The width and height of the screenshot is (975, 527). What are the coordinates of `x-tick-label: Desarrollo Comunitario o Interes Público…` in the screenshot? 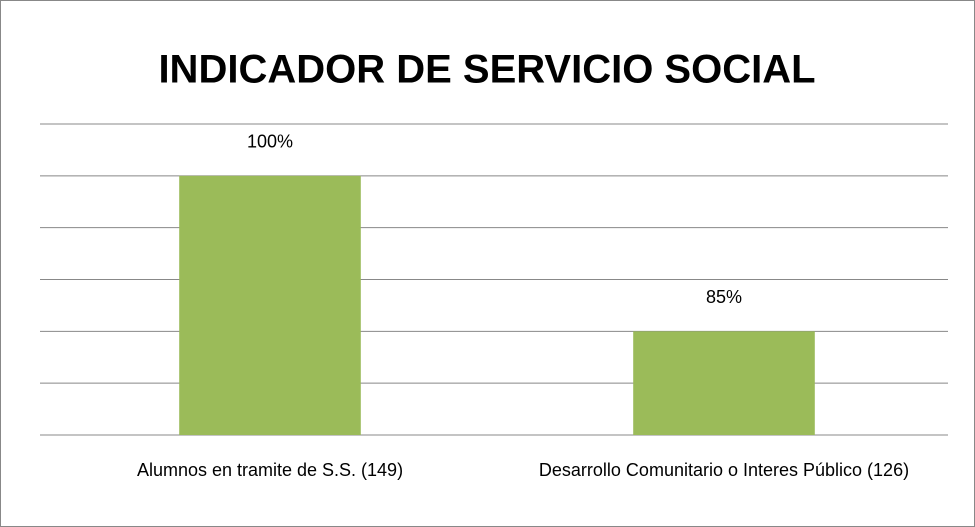 It's located at (724, 470).